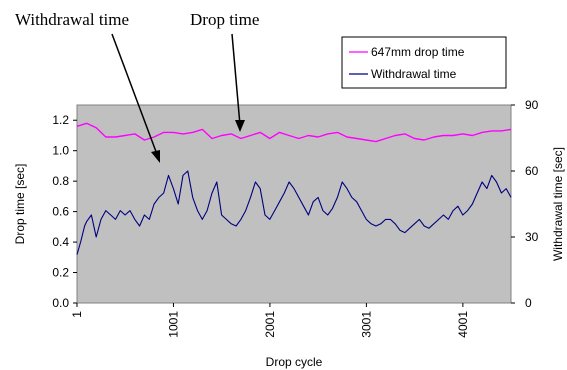  I want to click on annotation-arrow-withdrawal-time, so click(135, 95).